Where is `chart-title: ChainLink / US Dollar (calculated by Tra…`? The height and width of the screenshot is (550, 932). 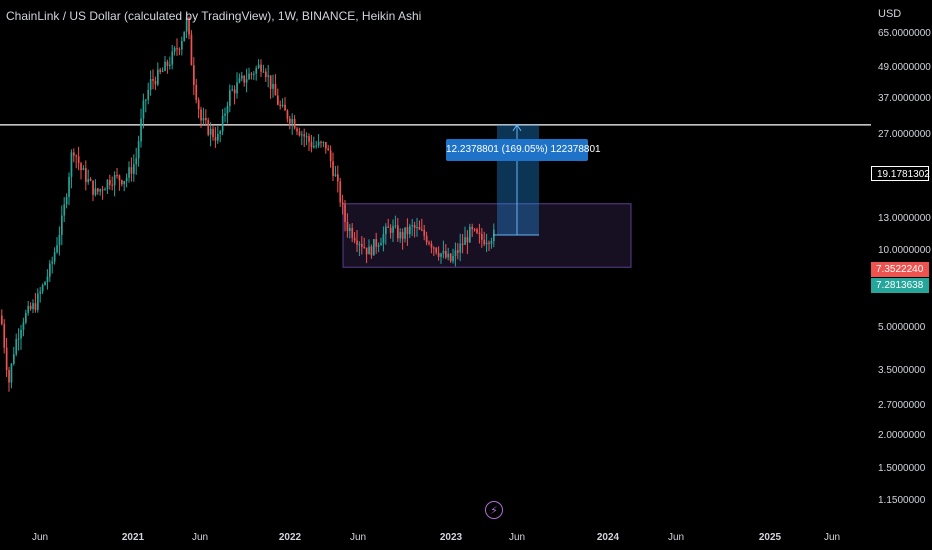
chart-title: ChainLink / US Dollar (calculated by Tra… is located at coordinates (214, 16).